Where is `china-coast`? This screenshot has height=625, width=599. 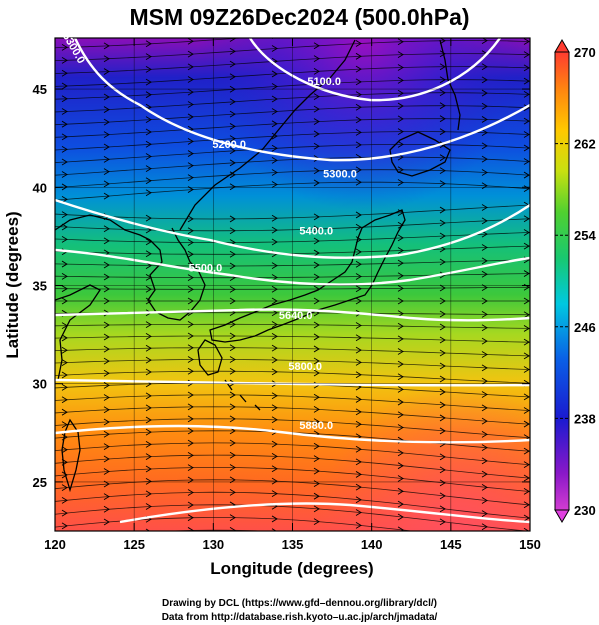
china-coast is located at coordinates (103, 227).